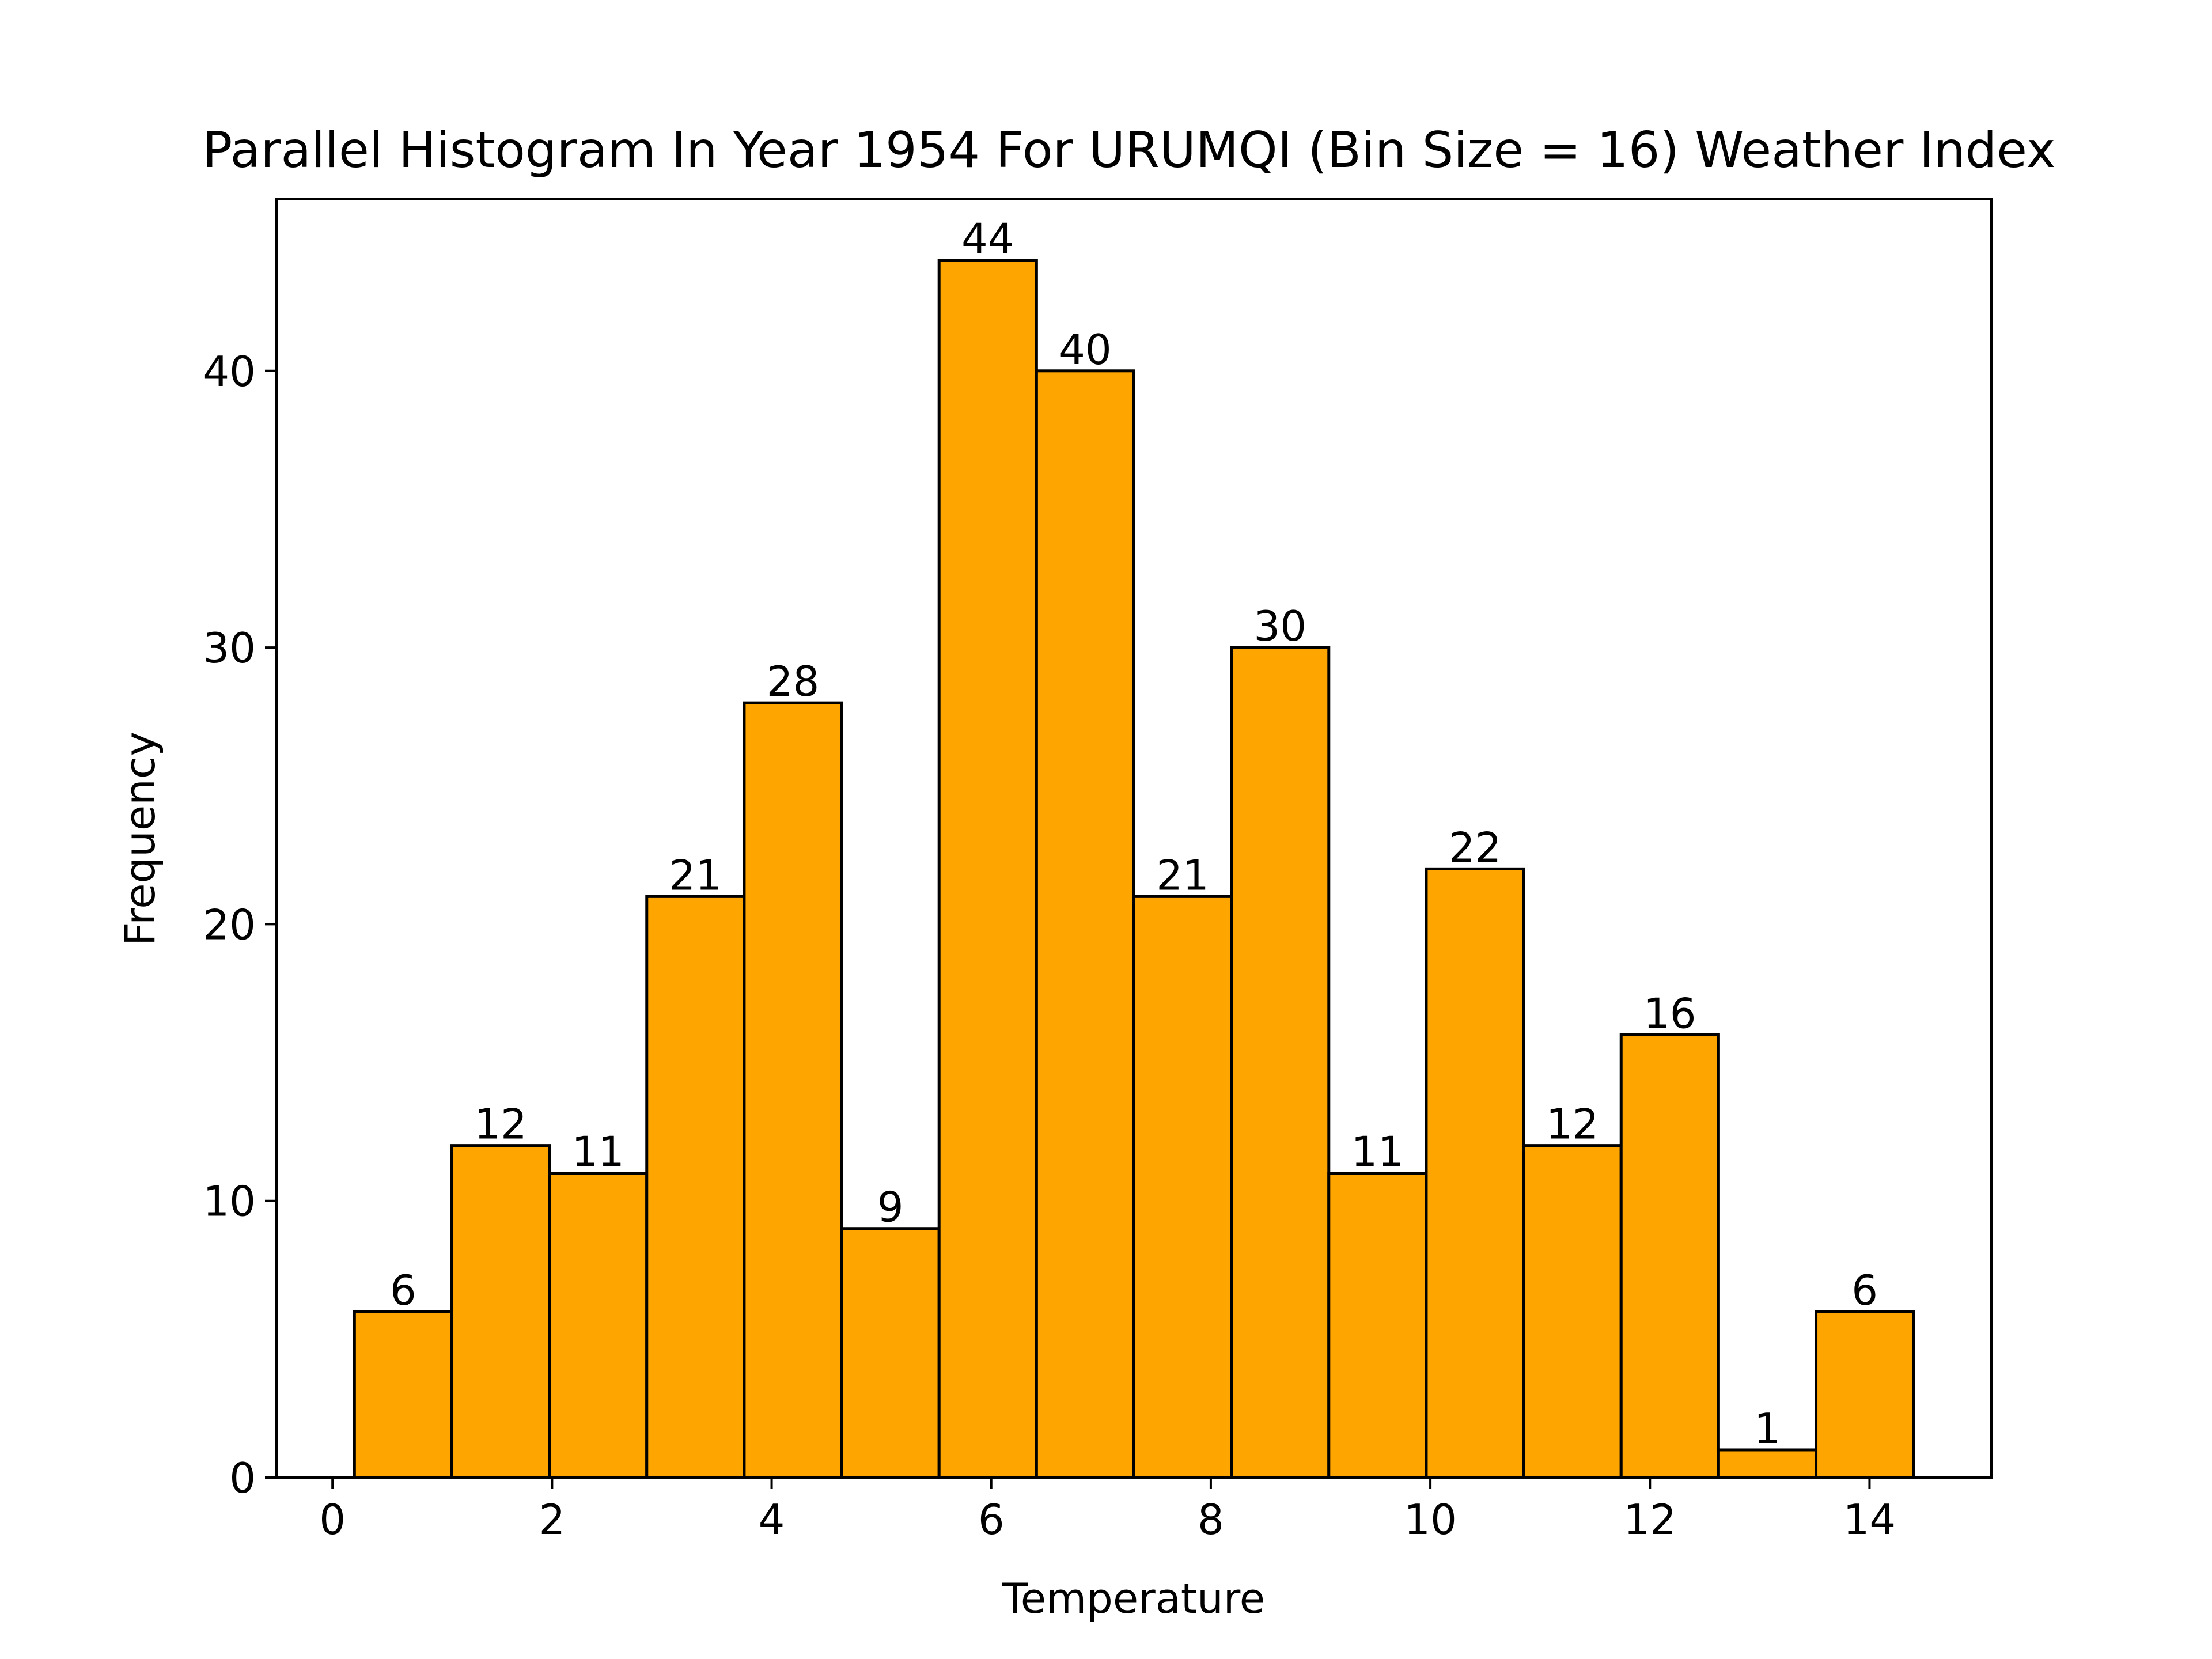 The width and height of the screenshot is (2212, 1659). Describe the element at coordinates (229, 371) in the screenshot. I see `y-tick-label: 40` at that location.